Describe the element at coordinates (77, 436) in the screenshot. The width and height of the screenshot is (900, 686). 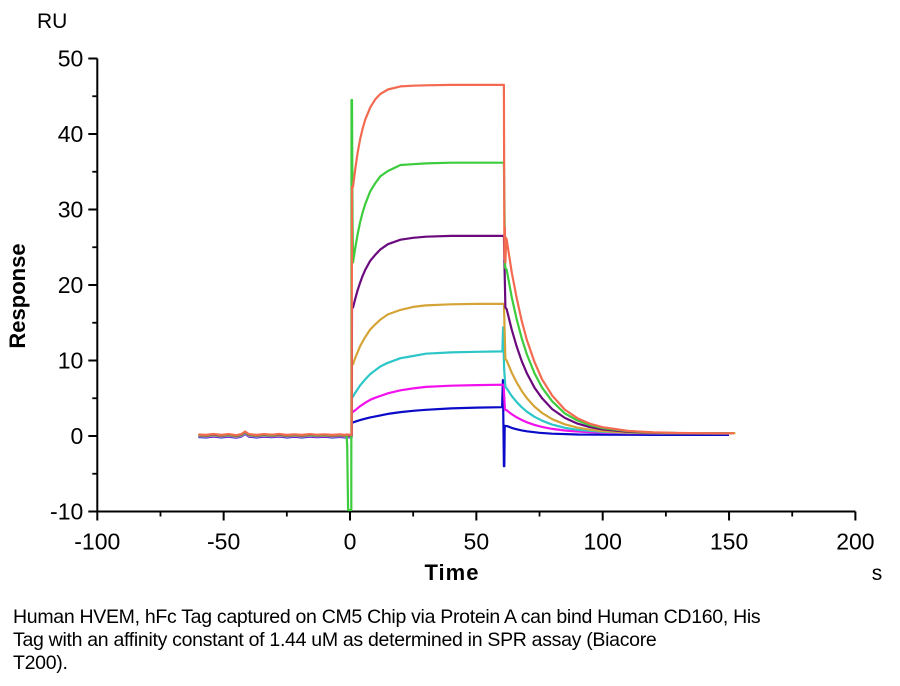
I see `y-tick-label: 0` at that location.